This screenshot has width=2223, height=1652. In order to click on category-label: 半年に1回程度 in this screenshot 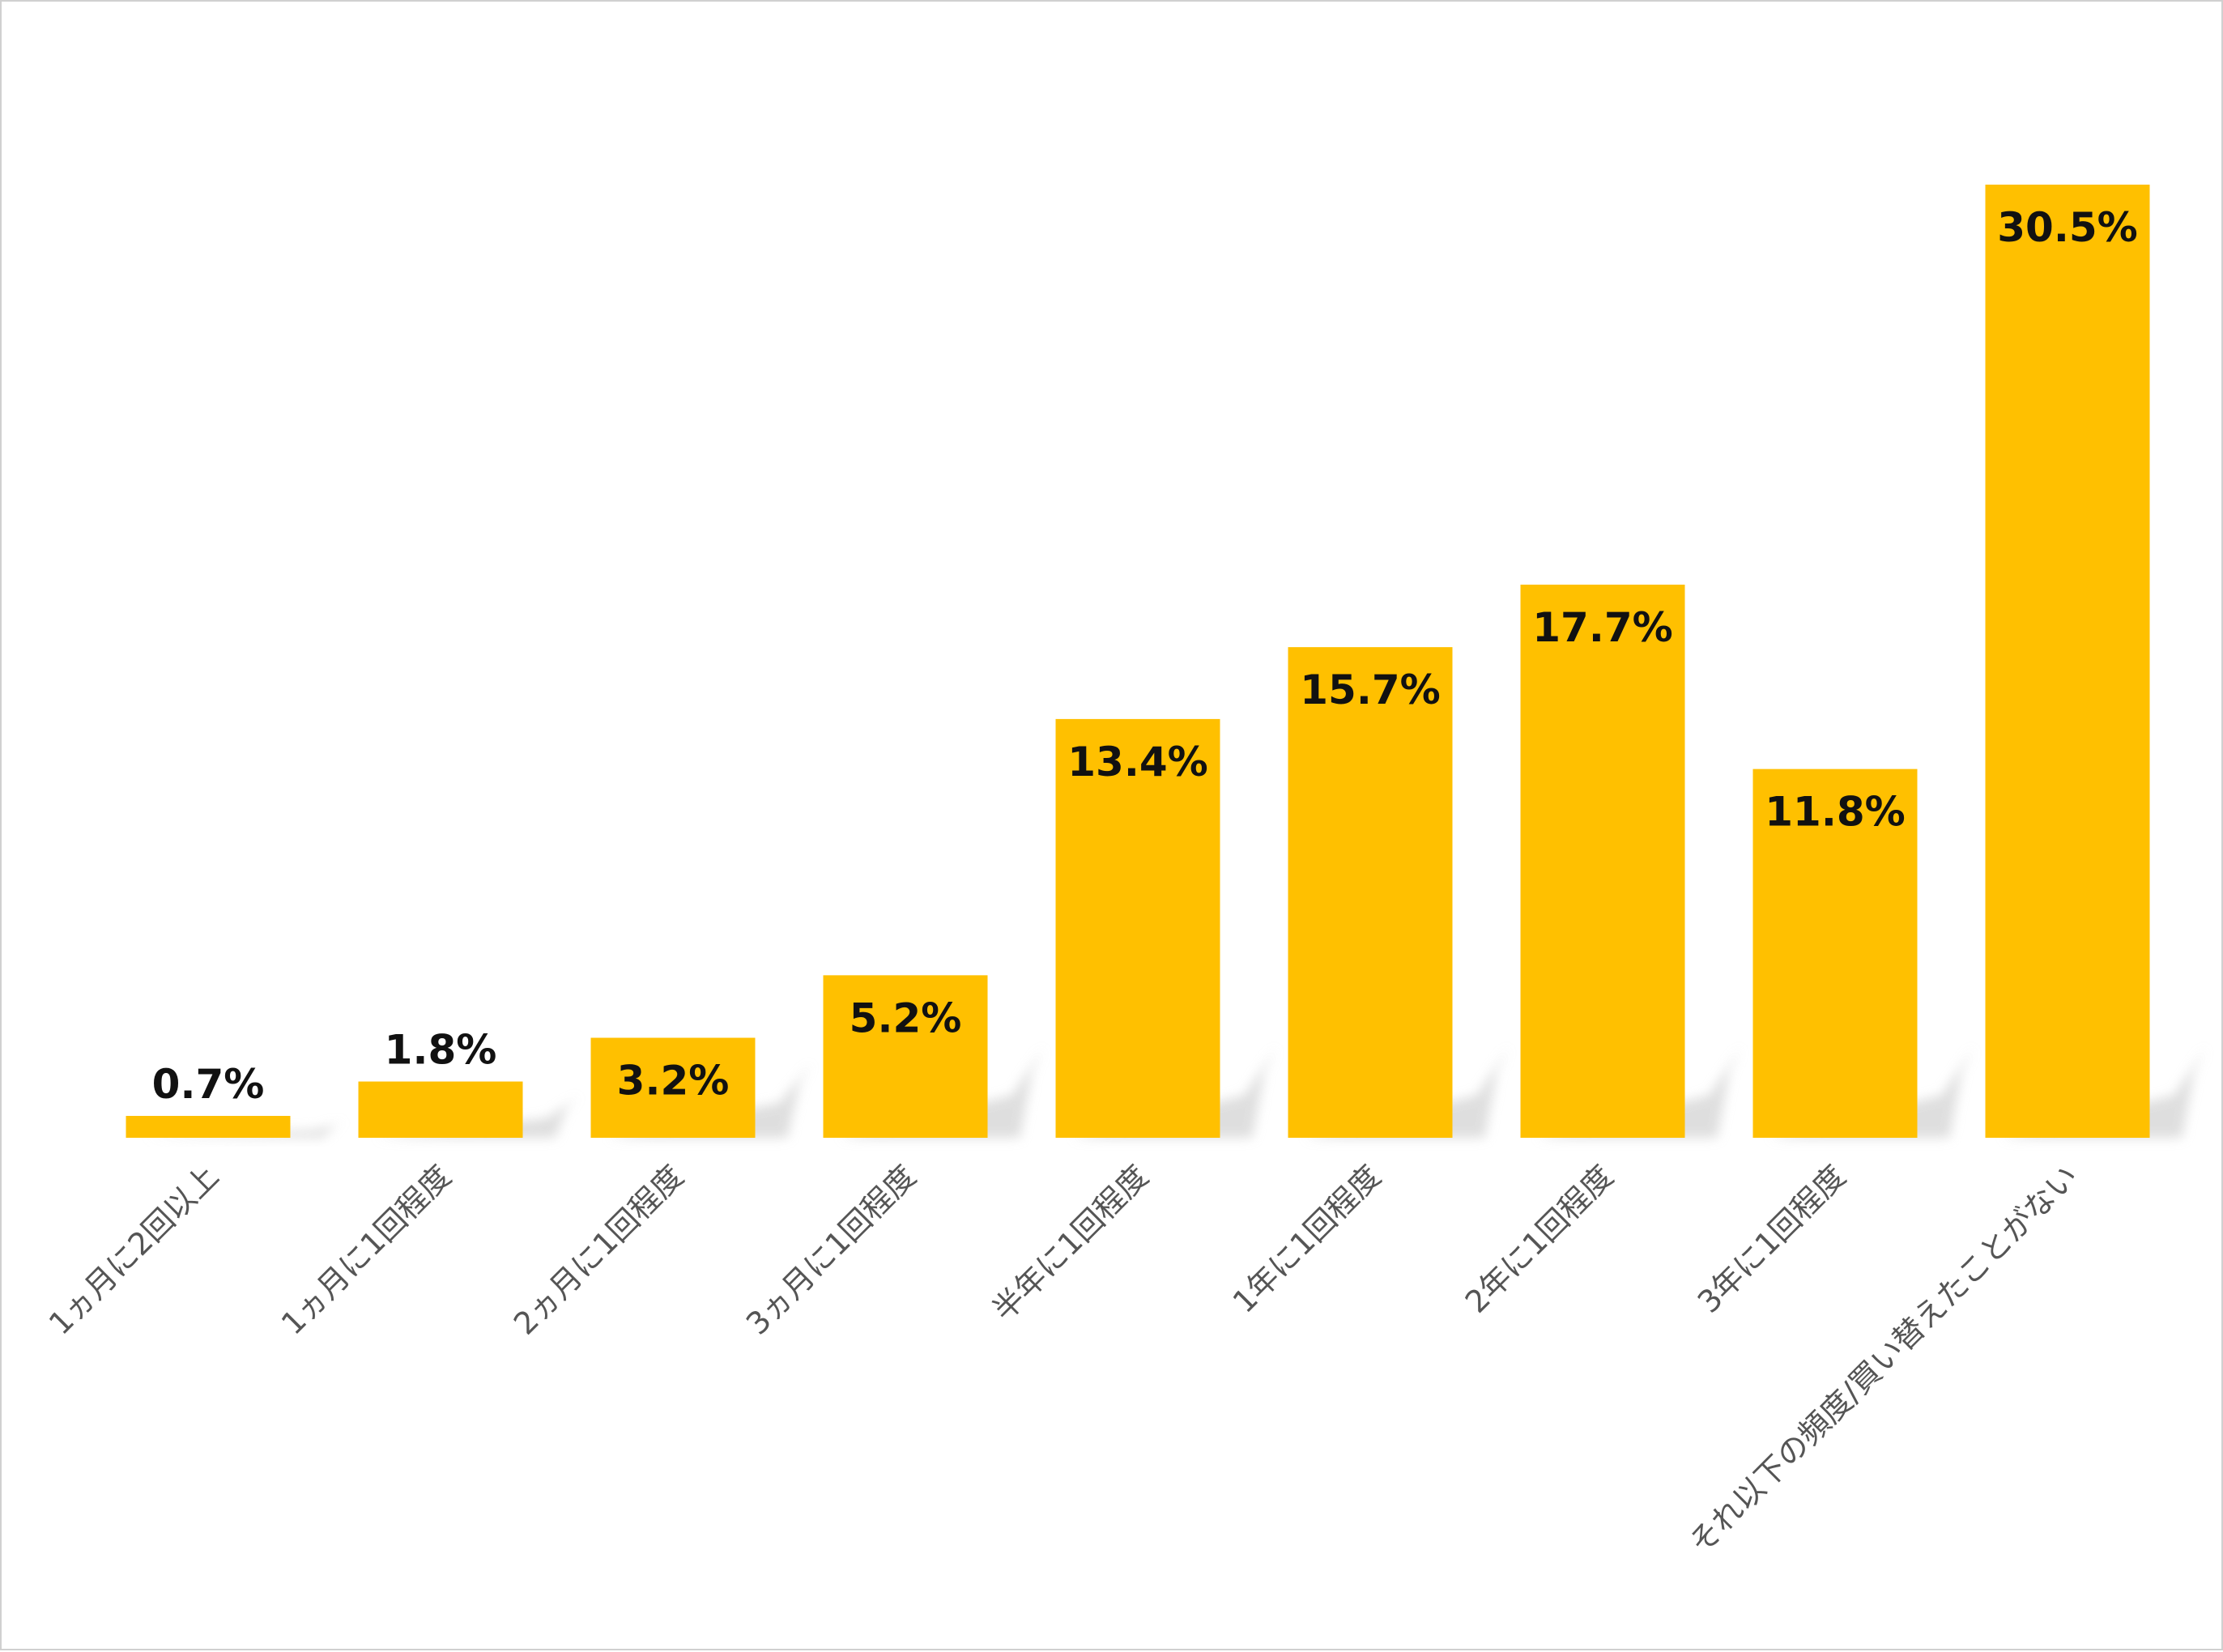, I will do `click(1070, 1242)`.